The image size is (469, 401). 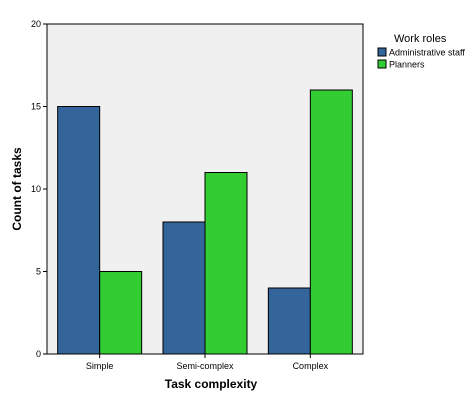 What do you see at coordinates (100, 366) in the screenshot?
I see `x-tick-label: Simple` at bounding box center [100, 366].